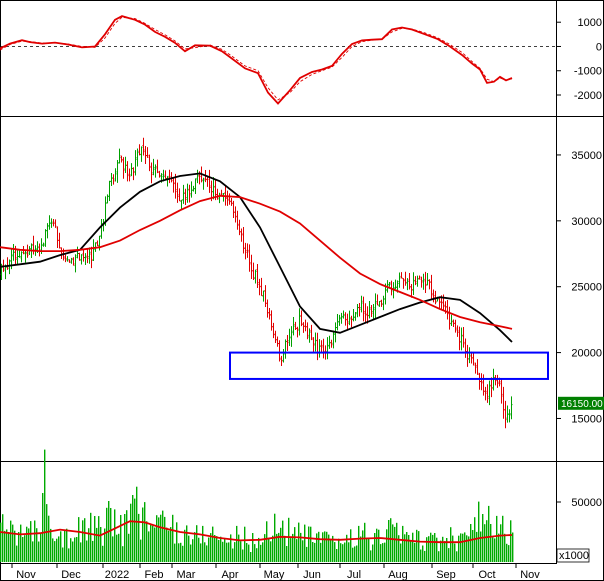 This screenshot has height=581, width=604. I want to click on last-price-label: 16150.00, so click(582, 404).